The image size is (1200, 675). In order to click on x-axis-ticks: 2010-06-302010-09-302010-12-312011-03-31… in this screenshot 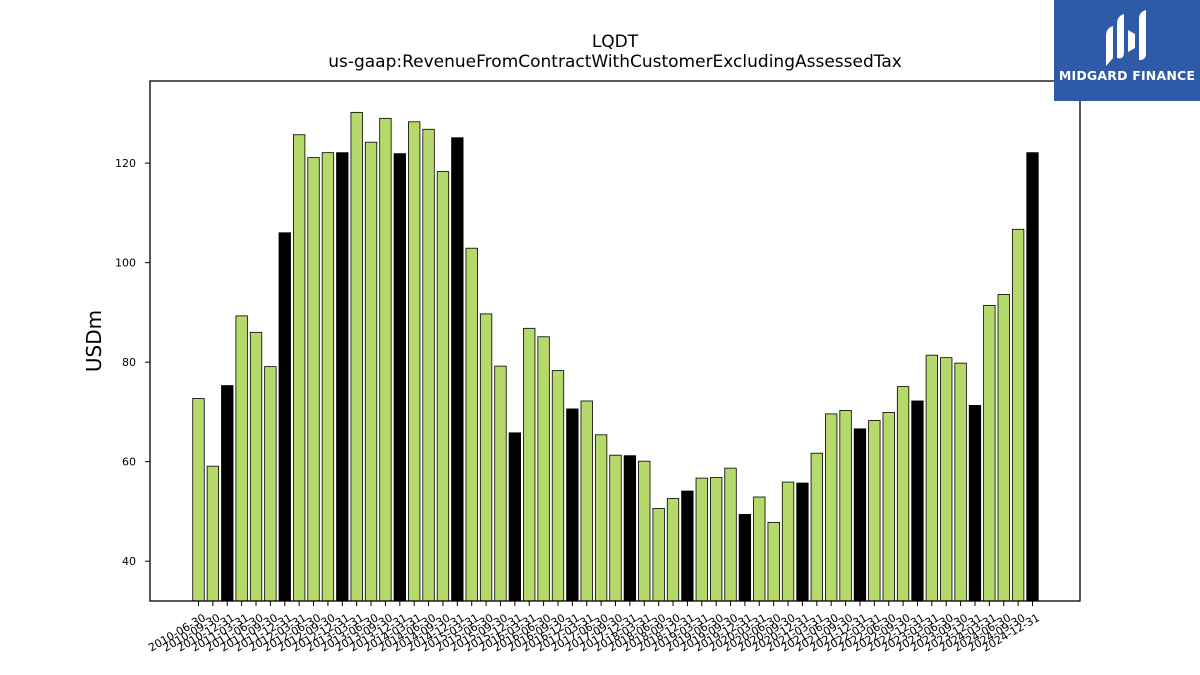, I will do `click(594, 627)`.